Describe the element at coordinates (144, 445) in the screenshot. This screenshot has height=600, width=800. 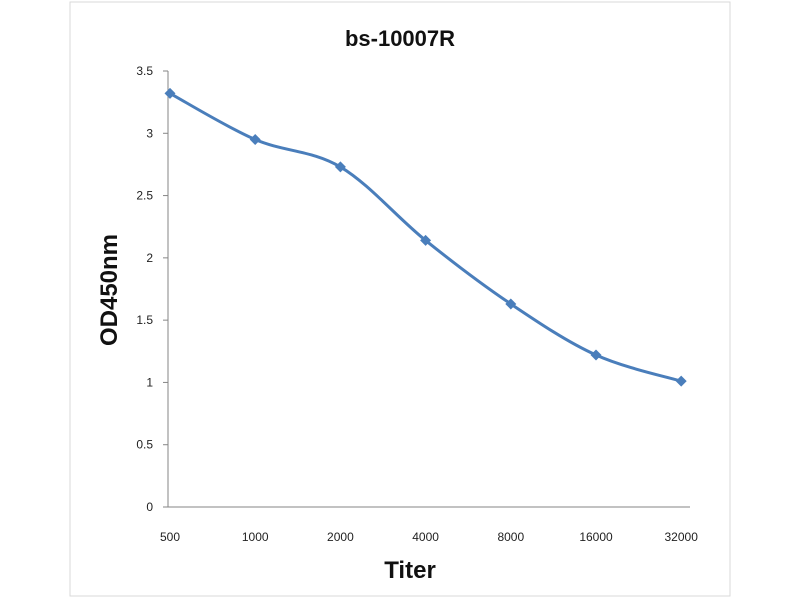
I see `y-tick-label: 0.5` at that location.